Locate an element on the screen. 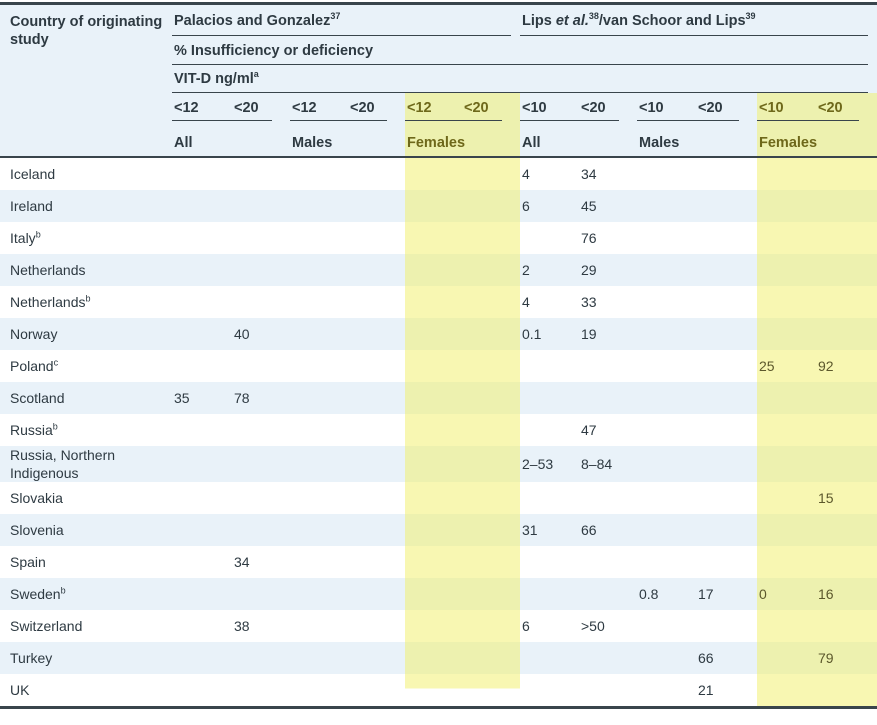  header-row-measure: % Insufficiency or deficiency is located at coordinates (438, 50).